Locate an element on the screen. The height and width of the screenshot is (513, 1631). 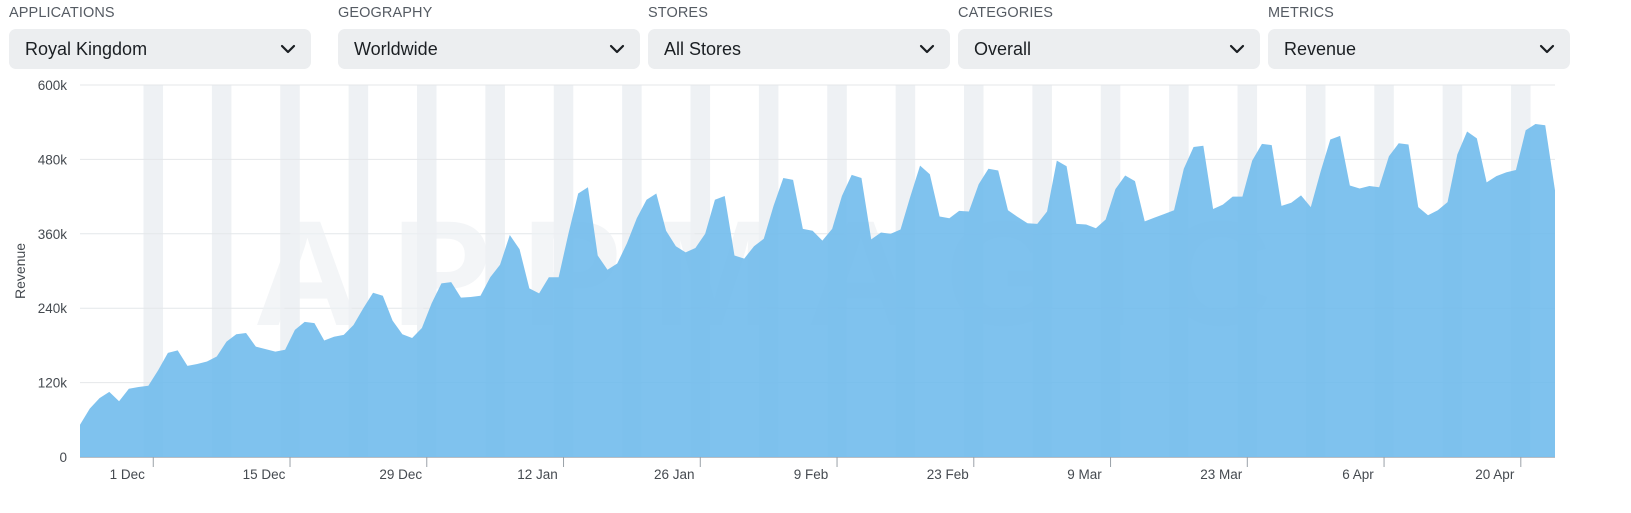
geography-dropdown: Worldwide is located at coordinates (489, 49).